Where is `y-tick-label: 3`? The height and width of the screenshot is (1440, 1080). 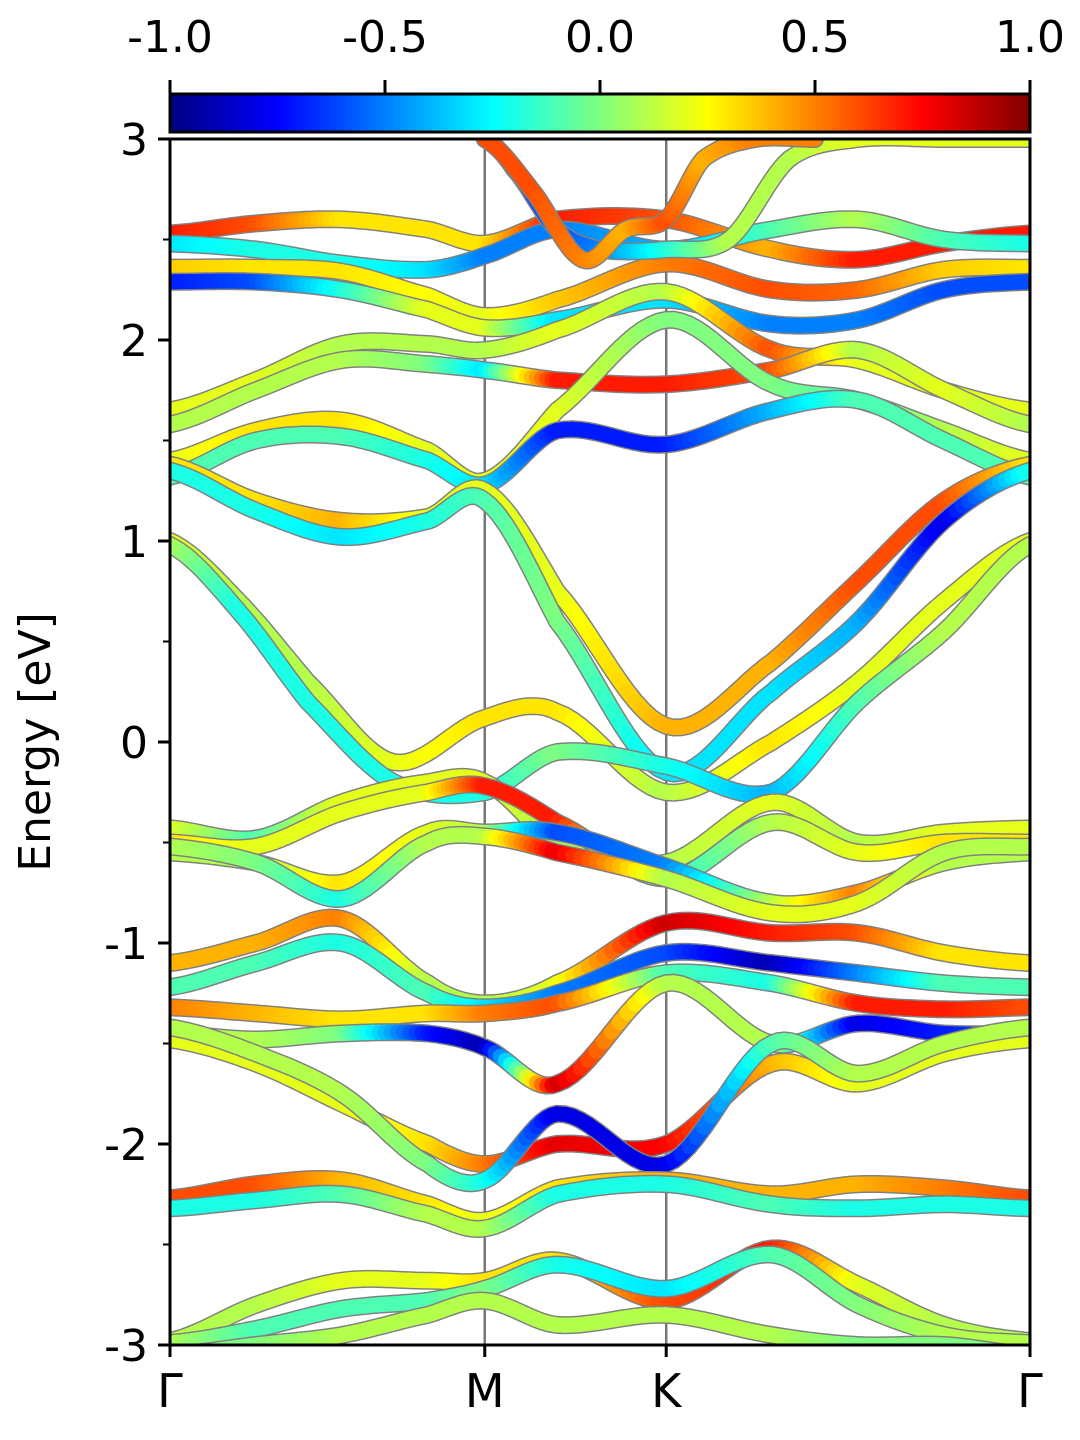 y-tick-label: 3 is located at coordinates (134, 140).